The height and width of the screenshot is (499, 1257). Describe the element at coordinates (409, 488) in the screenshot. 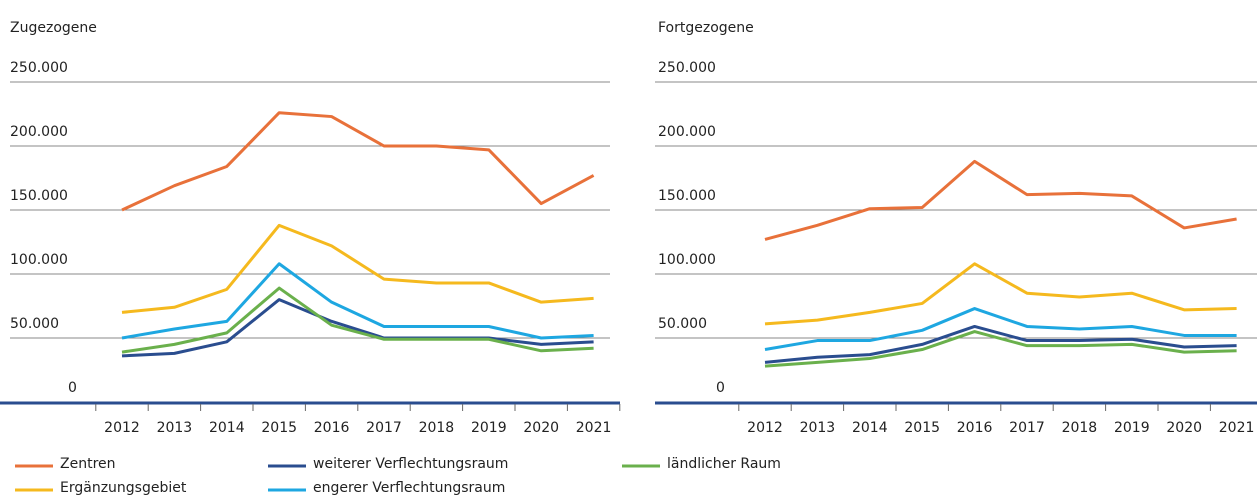

I see `legend-label: engerer Verflechtungsraum` at that location.